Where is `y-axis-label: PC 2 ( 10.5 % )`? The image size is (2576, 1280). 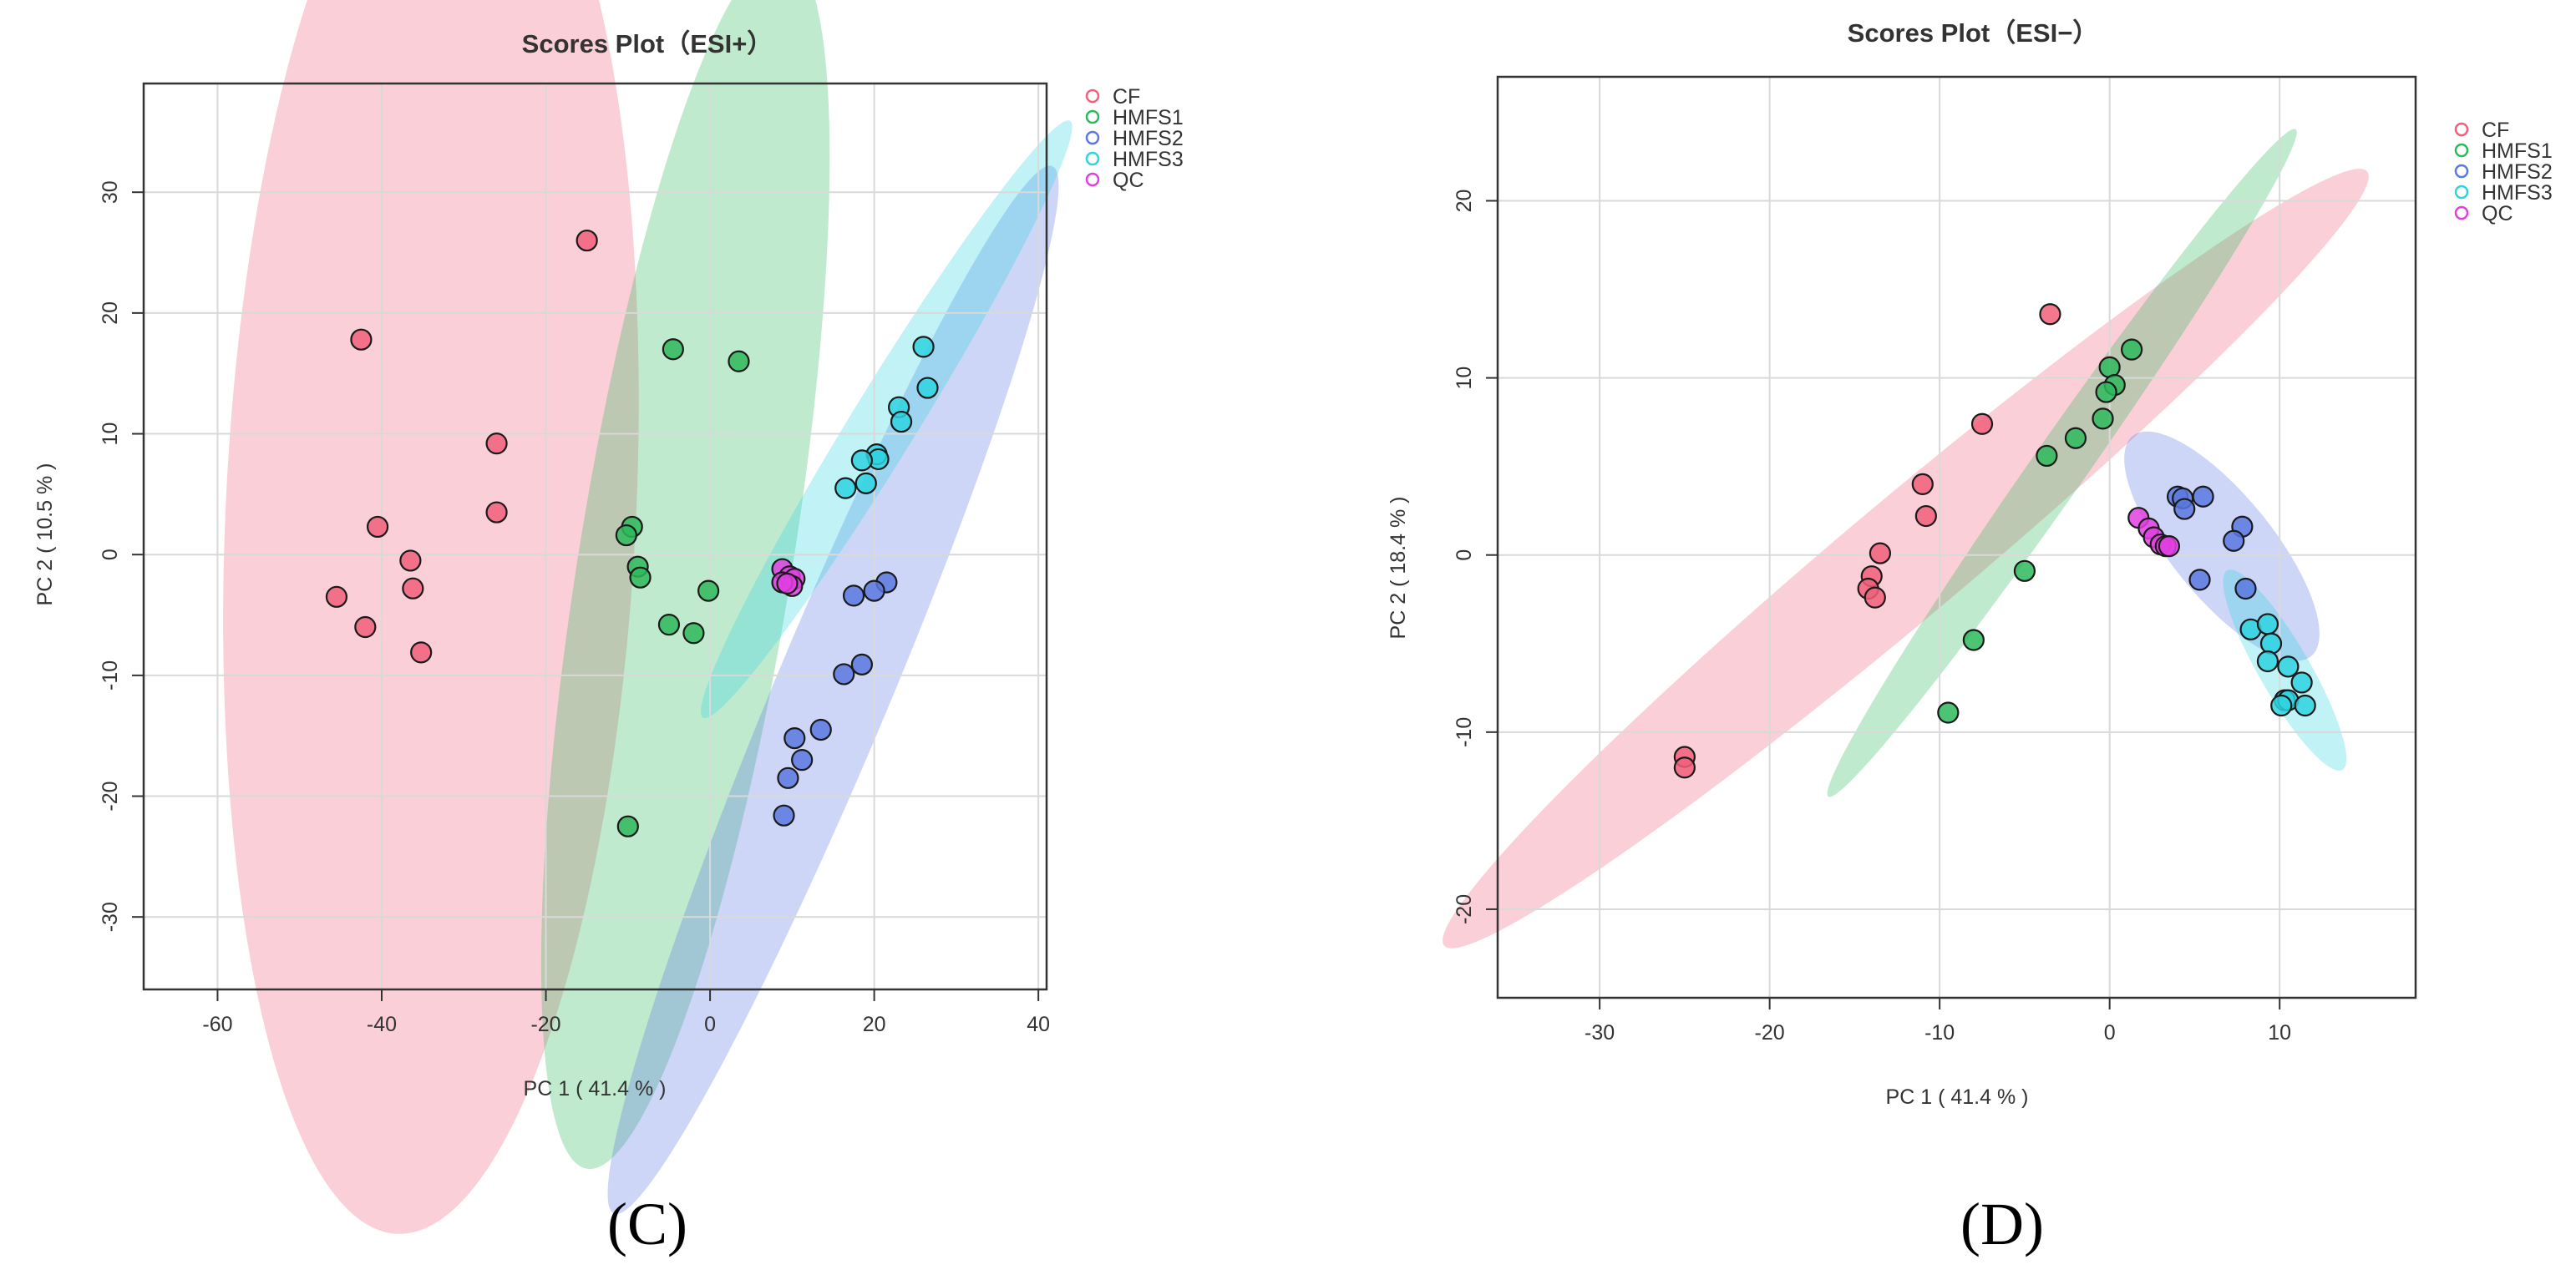 y-axis-label: PC 2 ( 10.5 % ) is located at coordinates (45, 534).